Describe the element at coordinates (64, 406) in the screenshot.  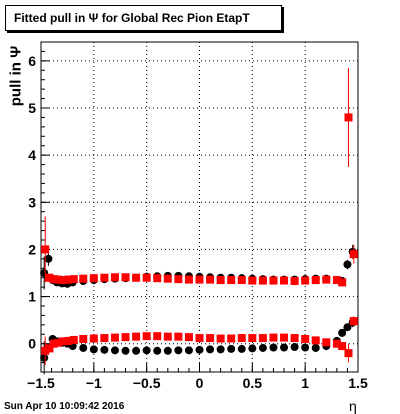
I see `timestamp: Sun Apr 10 10:09:42 2016` at that location.